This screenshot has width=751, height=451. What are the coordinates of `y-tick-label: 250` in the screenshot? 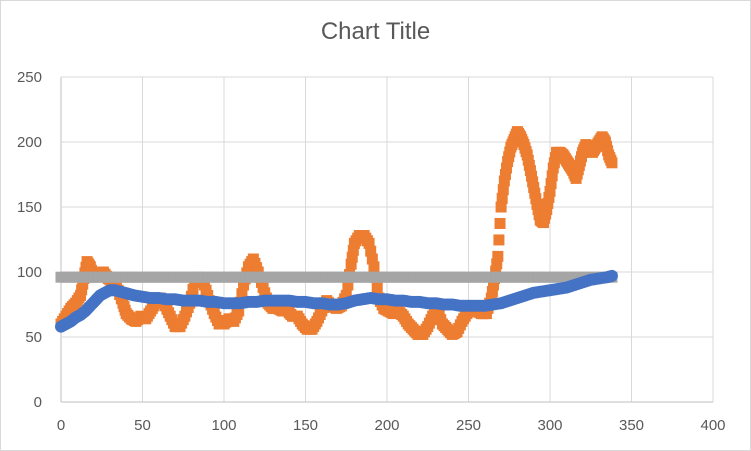 It's located at (29, 77).